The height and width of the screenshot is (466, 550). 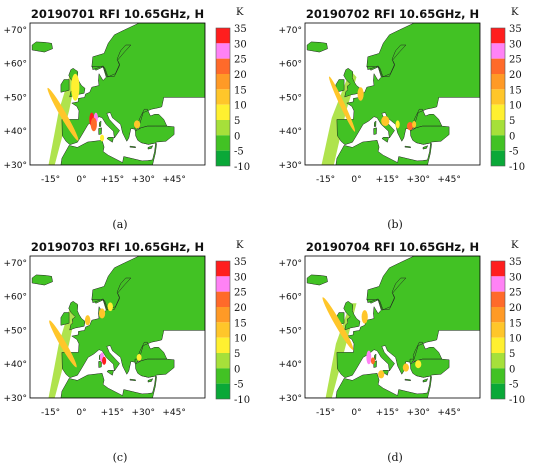 I want to click on panel-title: 20190701 RFI 10.65GHz, H, so click(x=117, y=14).